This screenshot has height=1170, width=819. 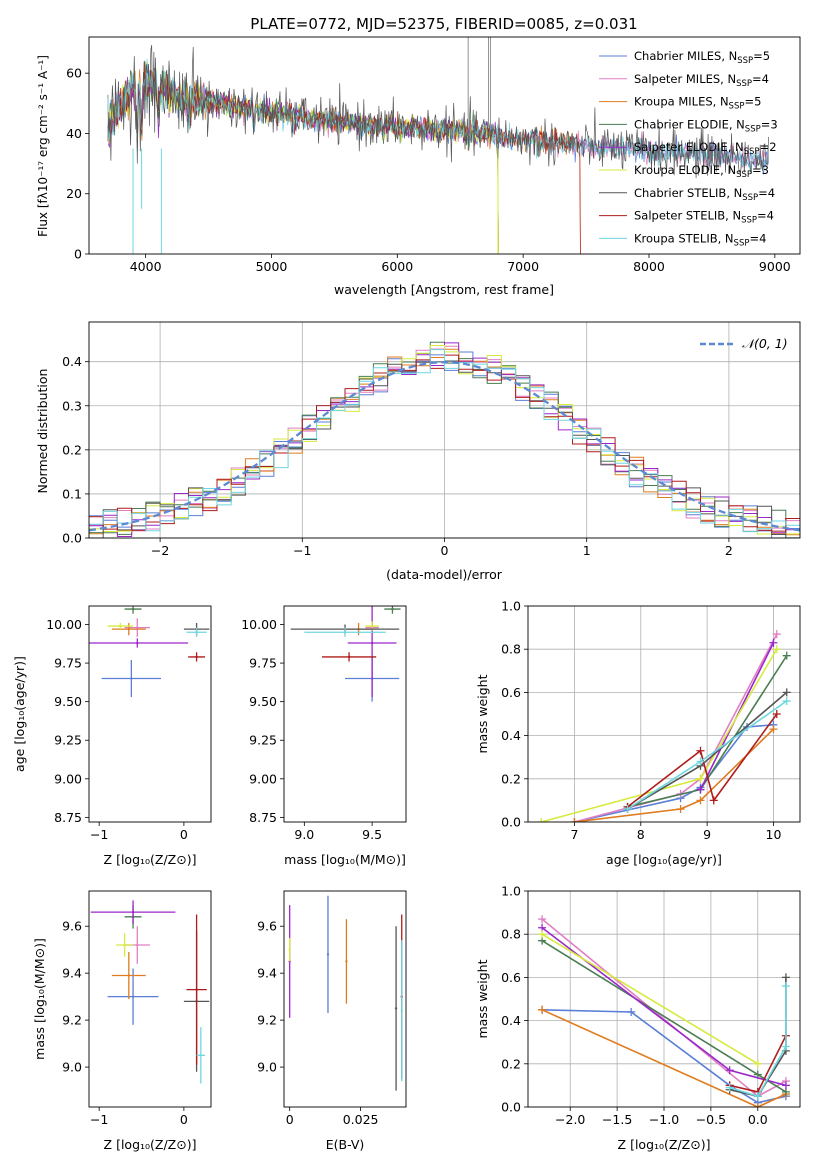 I want to click on y-tick-label: 60, so click(x=74, y=73).